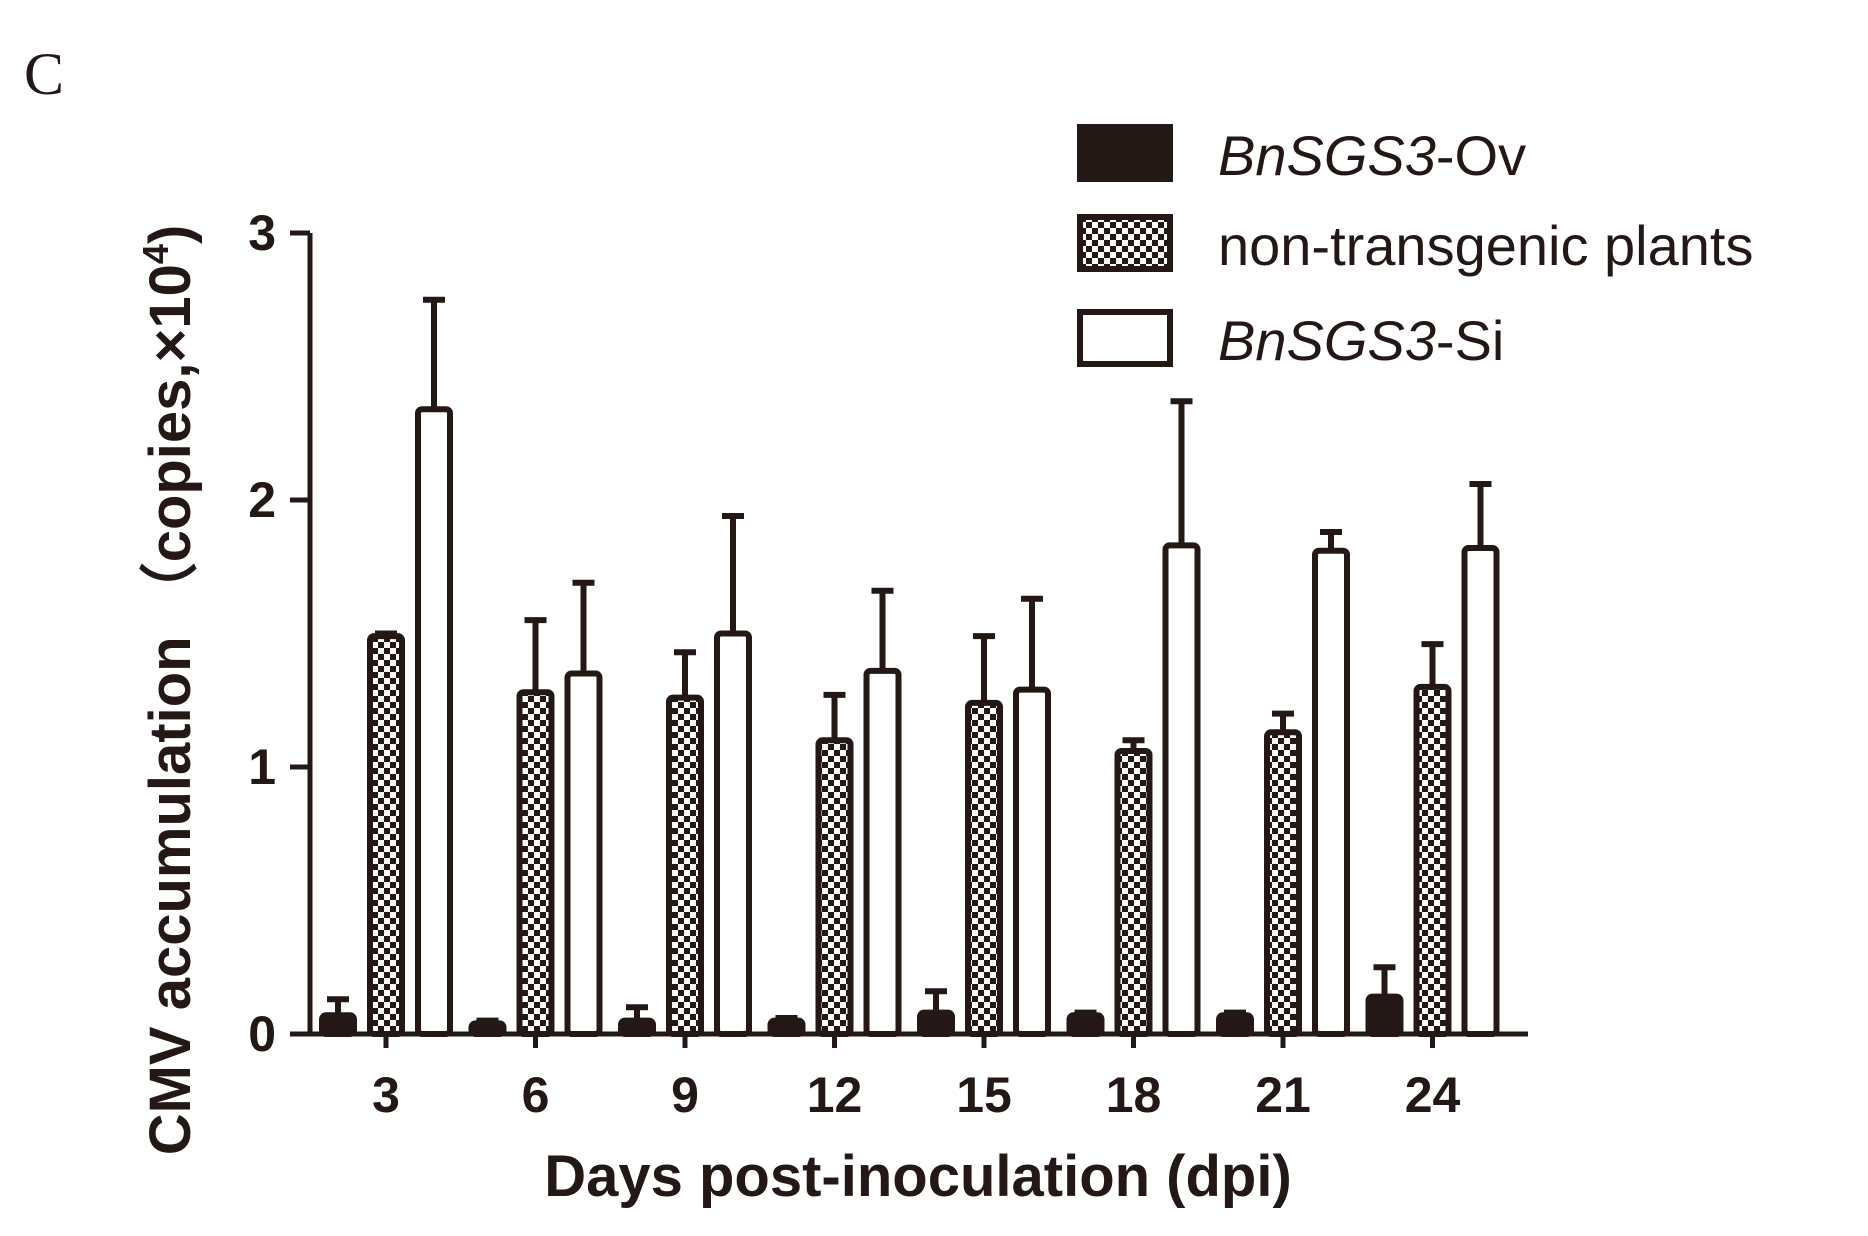  Describe the element at coordinates (262, 500) in the screenshot. I see `y-tick-label: 2` at that location.